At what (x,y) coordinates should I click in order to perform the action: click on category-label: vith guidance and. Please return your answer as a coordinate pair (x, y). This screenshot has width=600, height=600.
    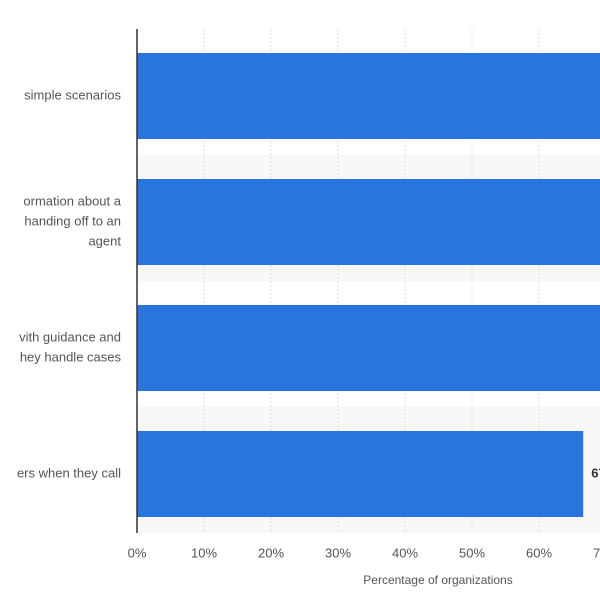
    Looking at the image, I should click on (70, 336).